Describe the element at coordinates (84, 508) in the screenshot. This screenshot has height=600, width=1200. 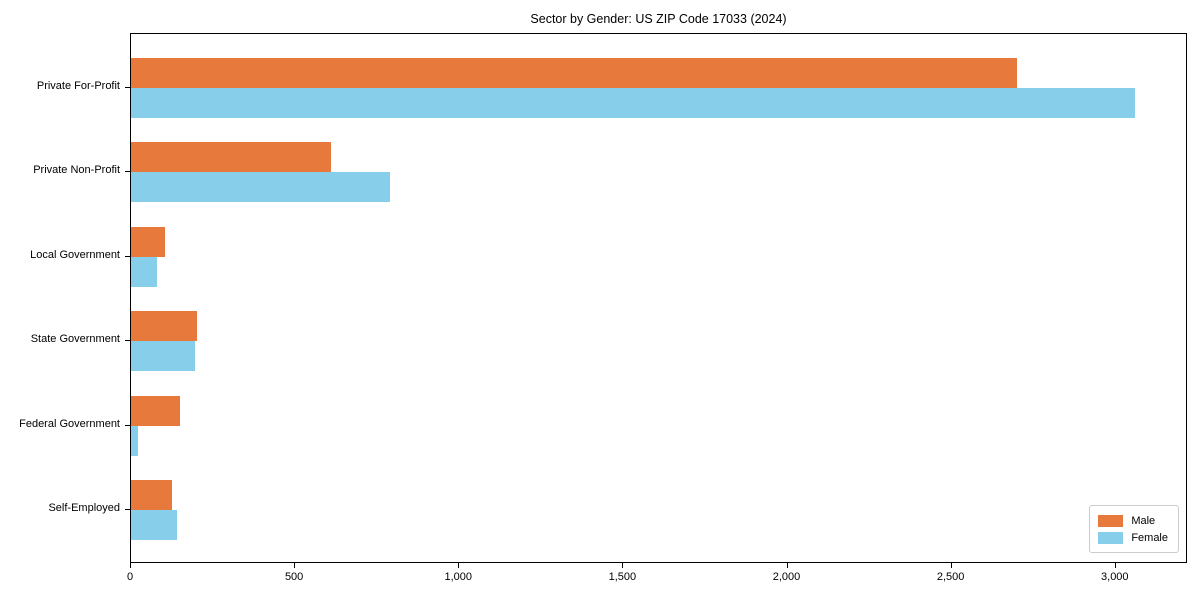
I see `y-category-label: Self-Employed` at that location.